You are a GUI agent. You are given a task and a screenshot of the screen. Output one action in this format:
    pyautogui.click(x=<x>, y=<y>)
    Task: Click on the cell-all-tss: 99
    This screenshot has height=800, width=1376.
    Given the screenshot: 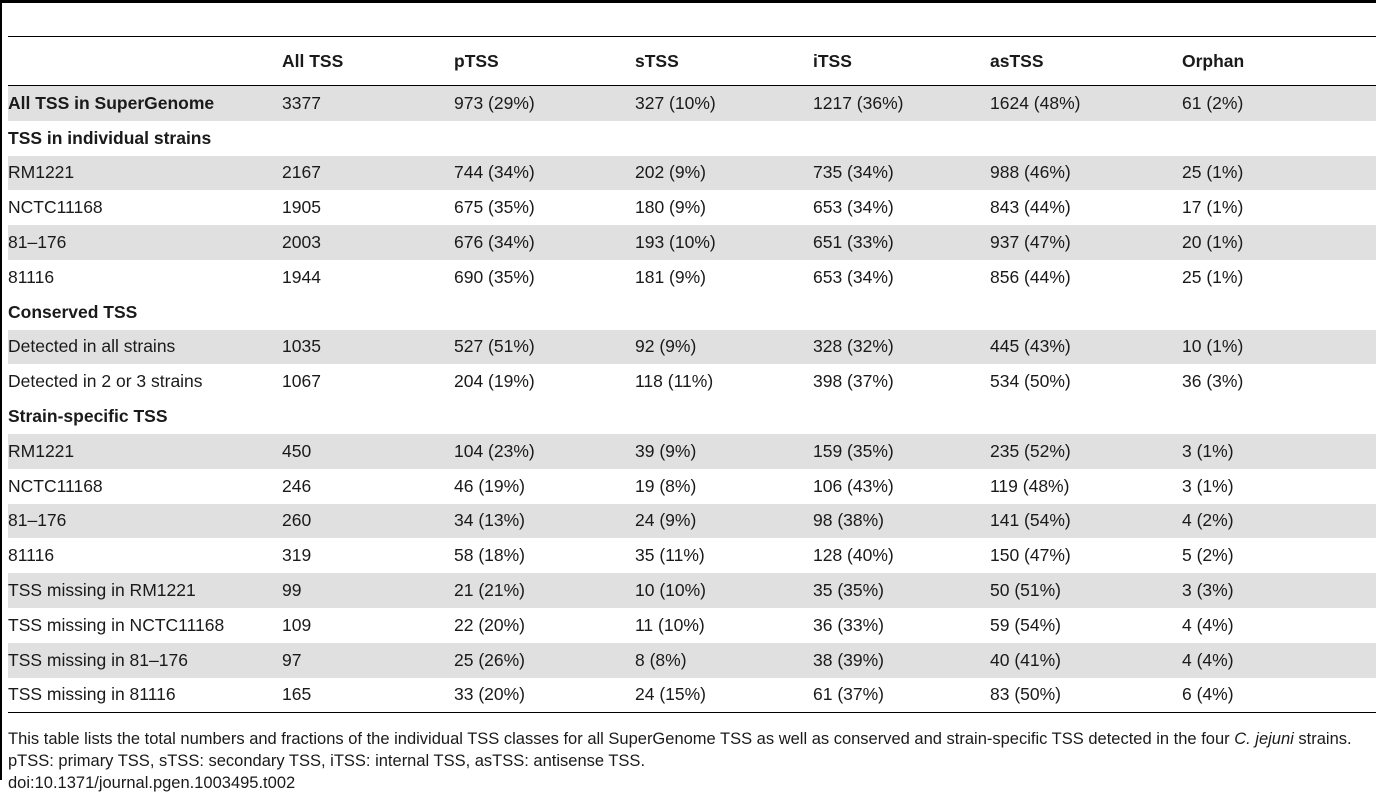 What is the action you would take?
    pyautogui.click(x=368, y=590)
    